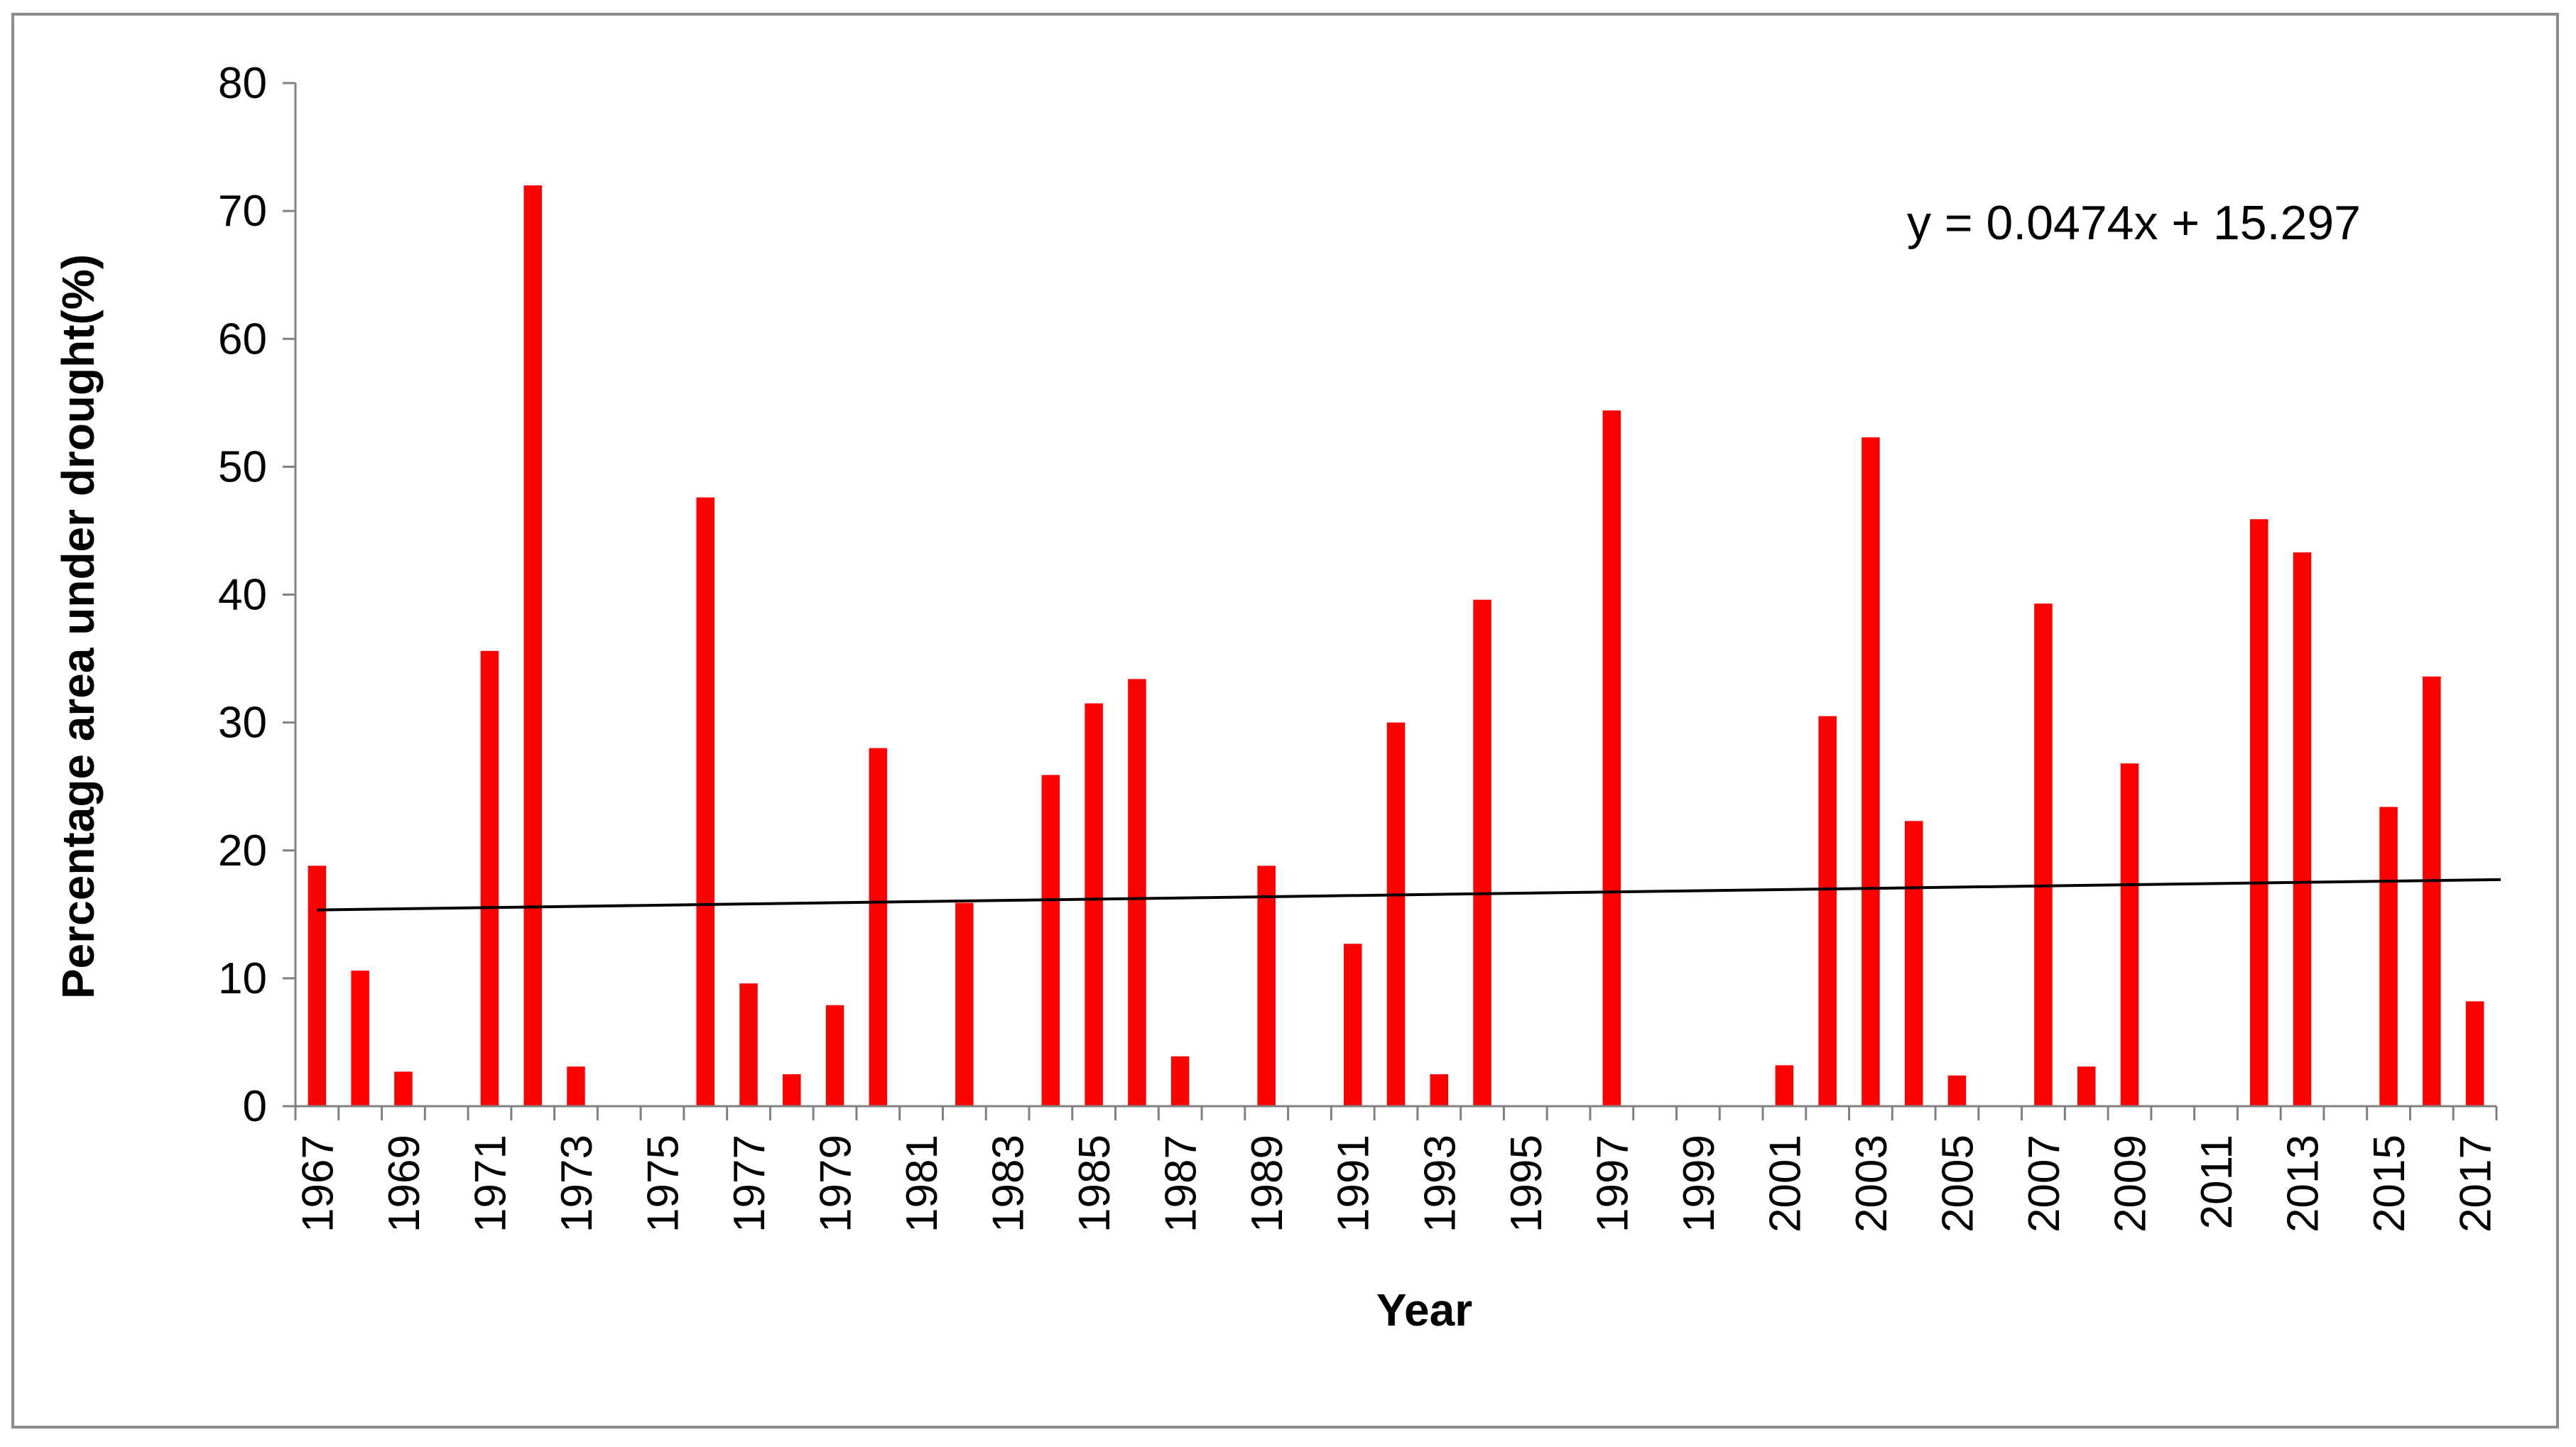  I want to click on bar-2016, so click(2432, 891).